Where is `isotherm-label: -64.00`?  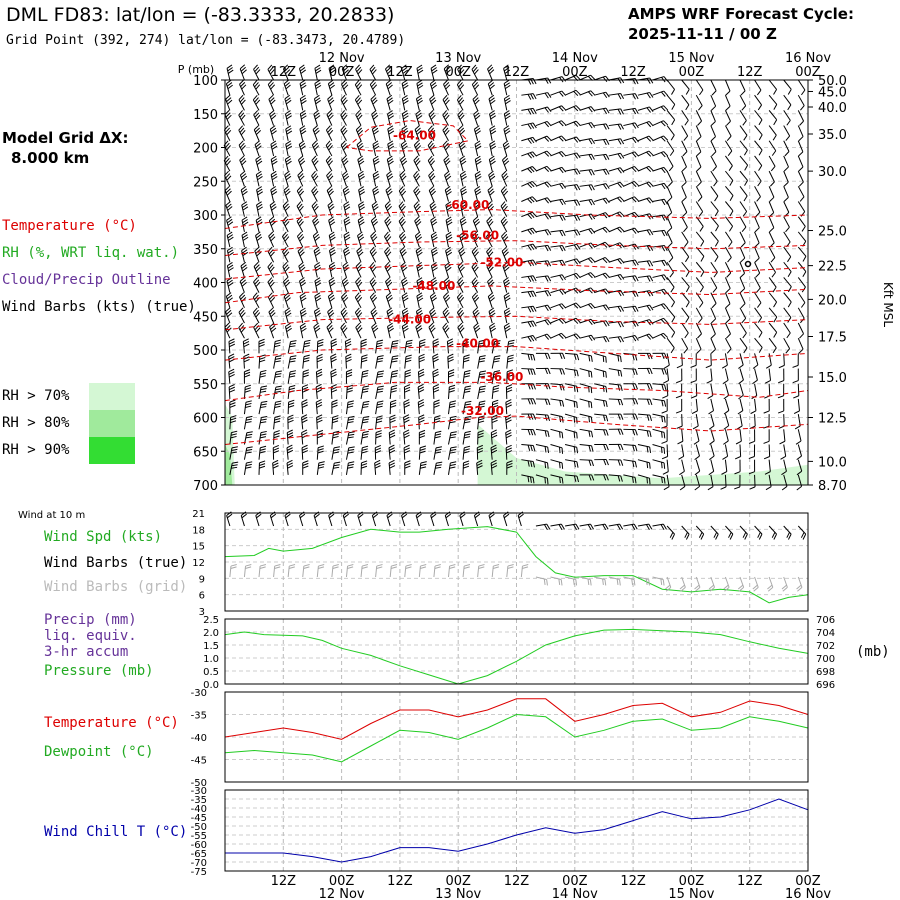
isotherm-label: -64.00 is located at coordinates (414, 135).